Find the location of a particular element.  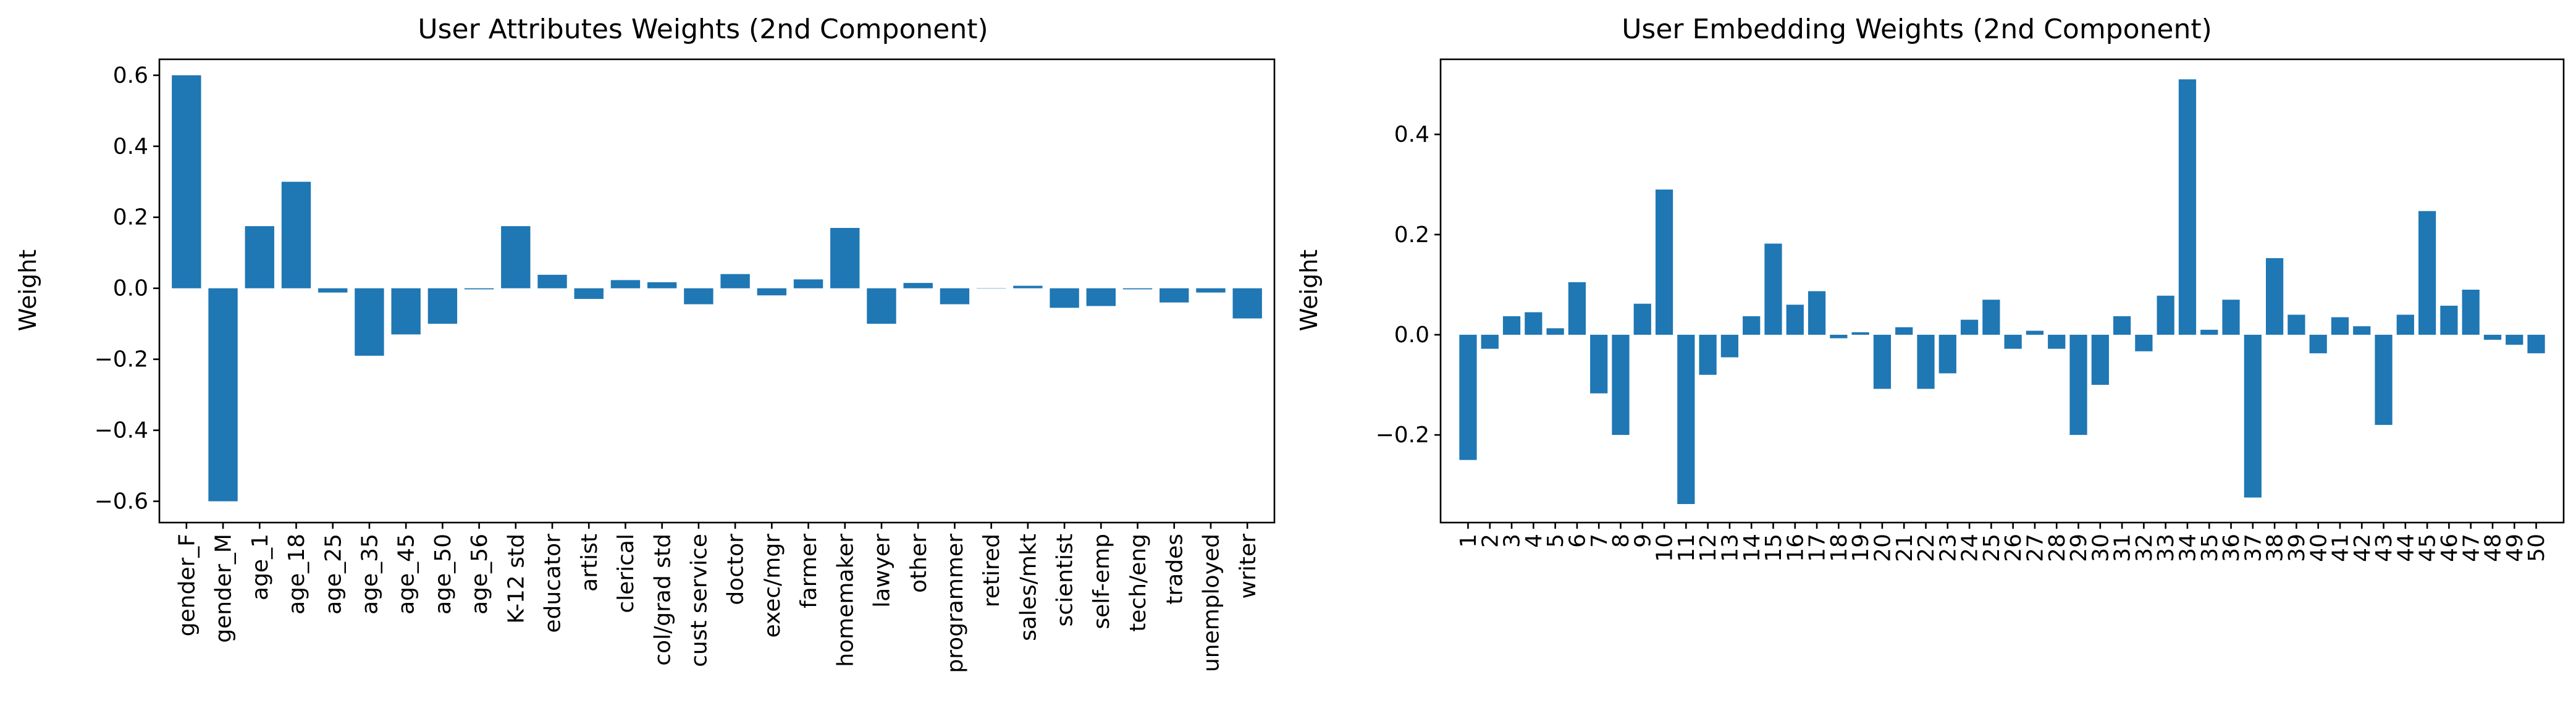

attributes-y-tick-label: −0.2 is located at coordinates (121, 359).